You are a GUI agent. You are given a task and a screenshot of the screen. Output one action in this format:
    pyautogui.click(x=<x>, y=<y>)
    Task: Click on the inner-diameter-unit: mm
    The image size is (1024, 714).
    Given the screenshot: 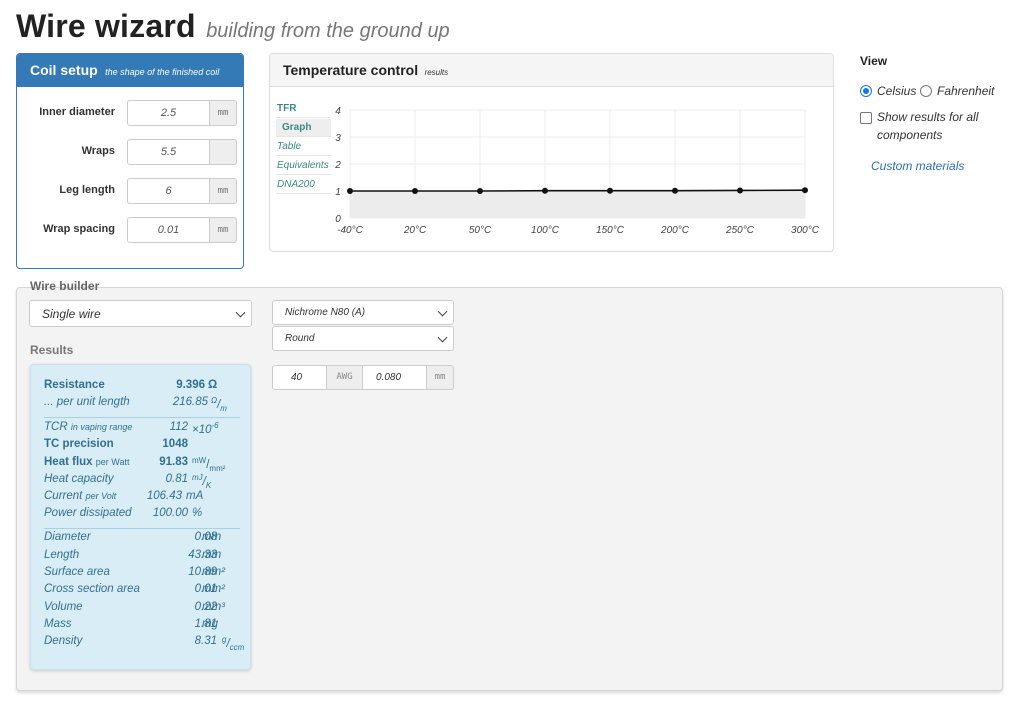 What is the action you would take?
    pyautogui.click(x=223, y=113)
    